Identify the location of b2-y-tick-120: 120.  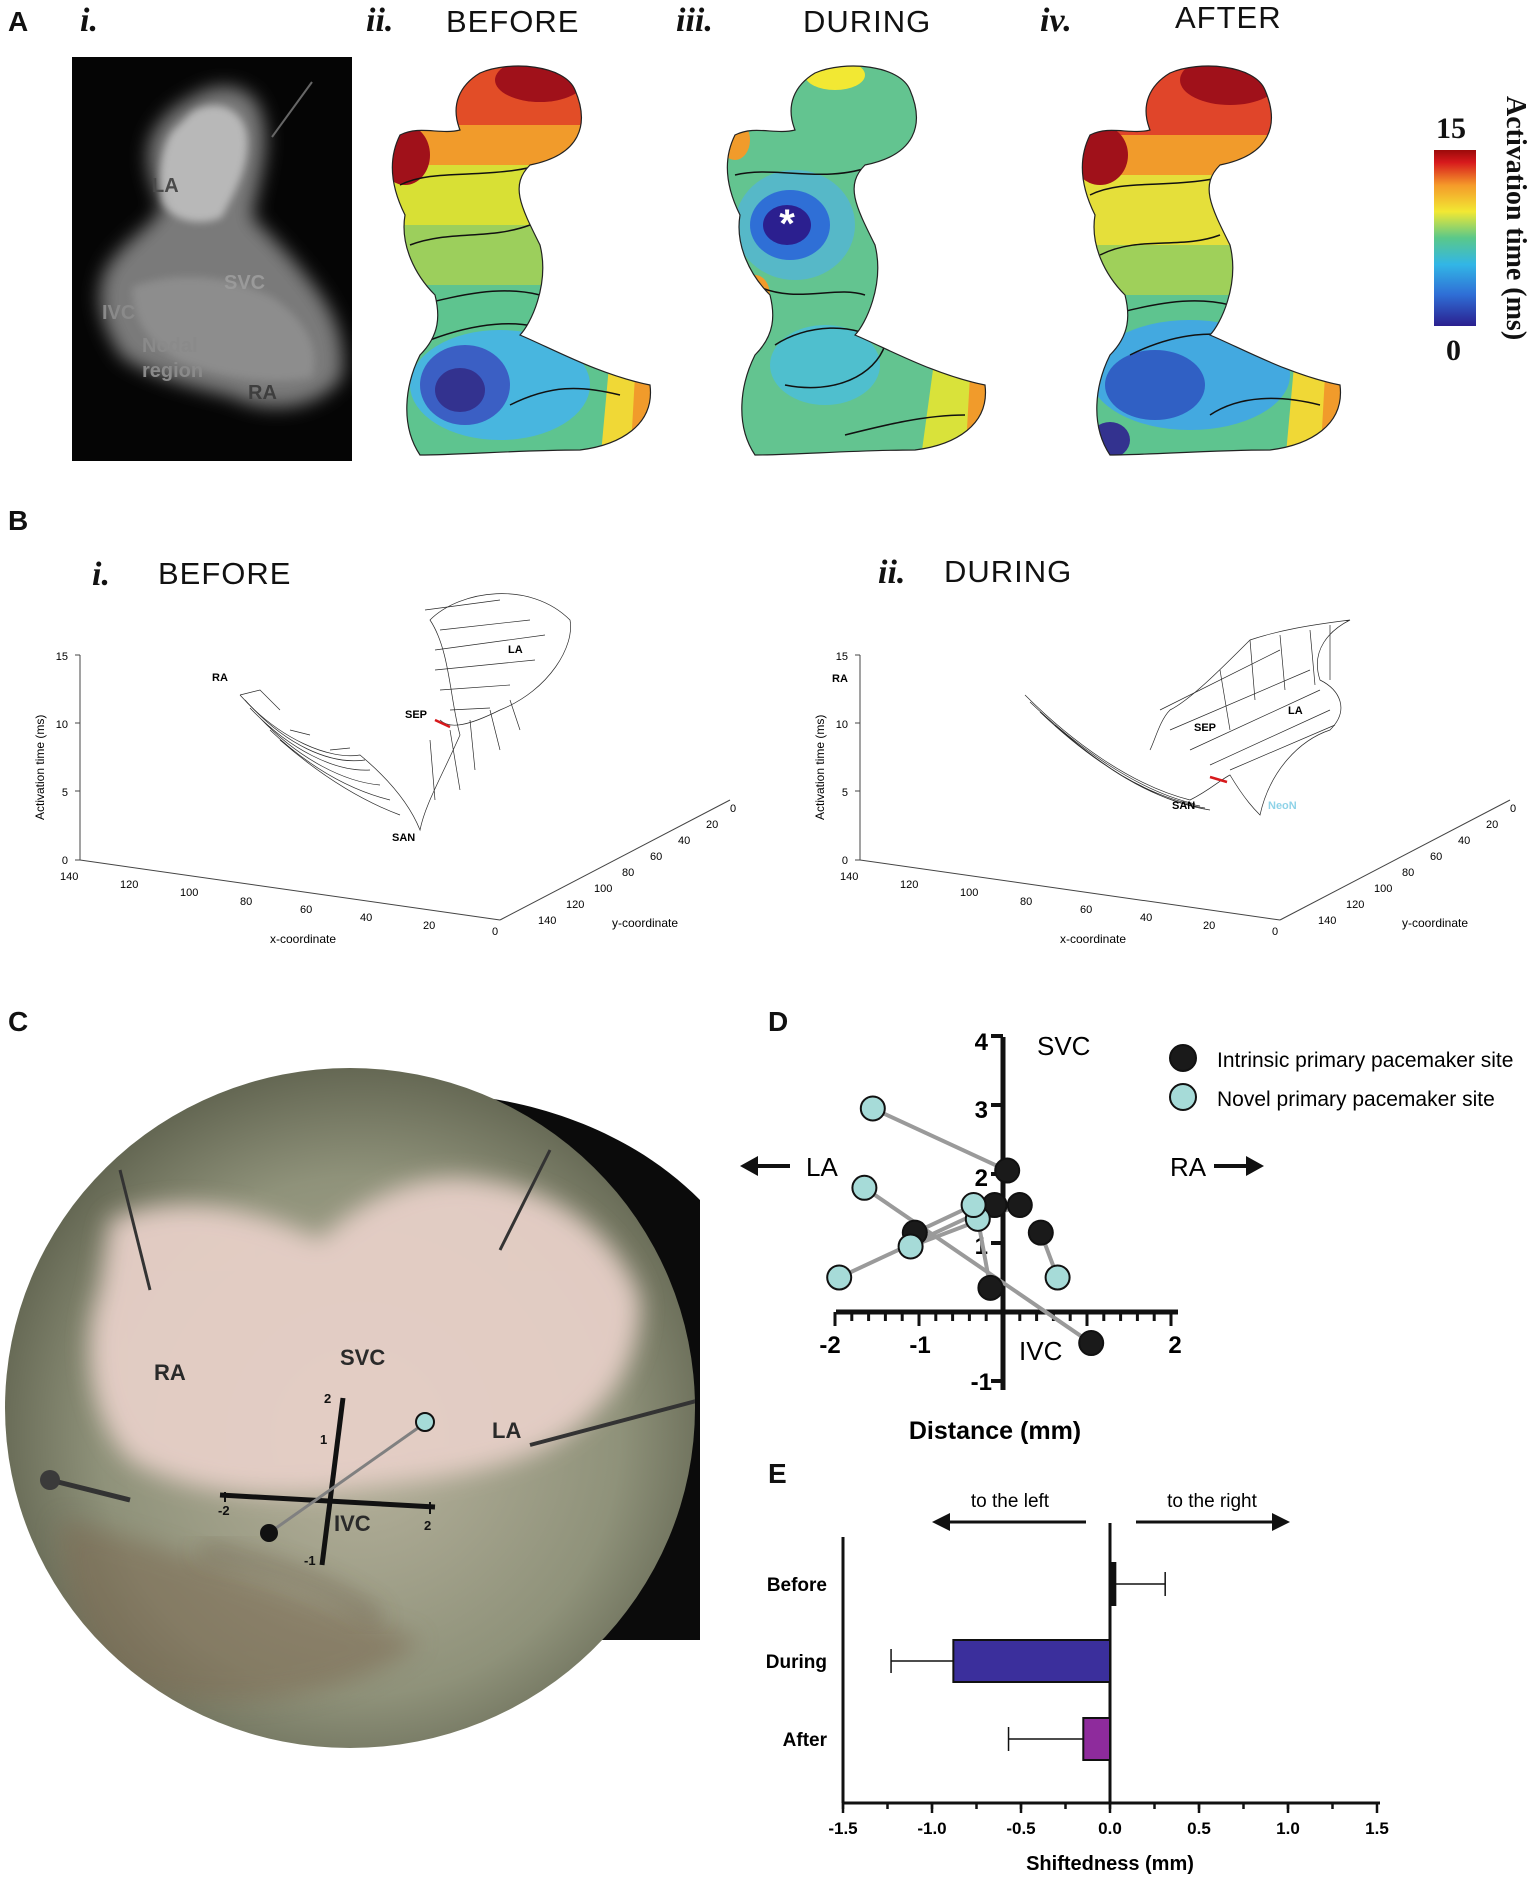
(1355, 905).